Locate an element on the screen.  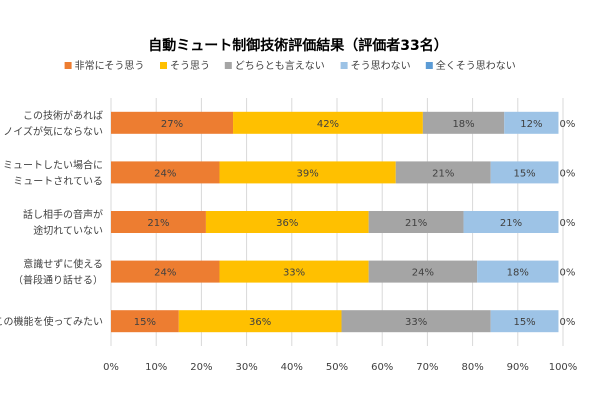
x-tick-label: 80% is located at coordinates (472, 367).